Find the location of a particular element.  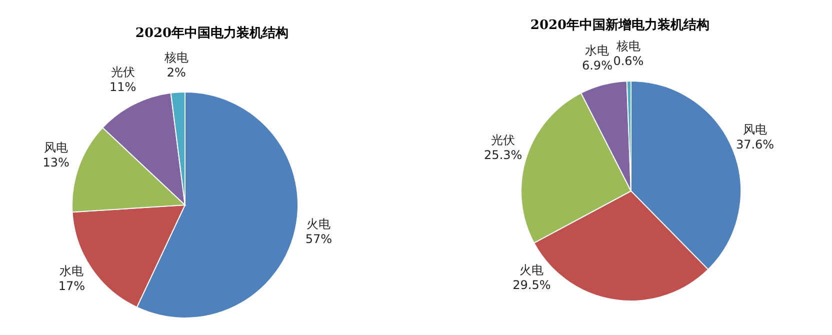

data-label: 2% is located at coordinates (176, 72).